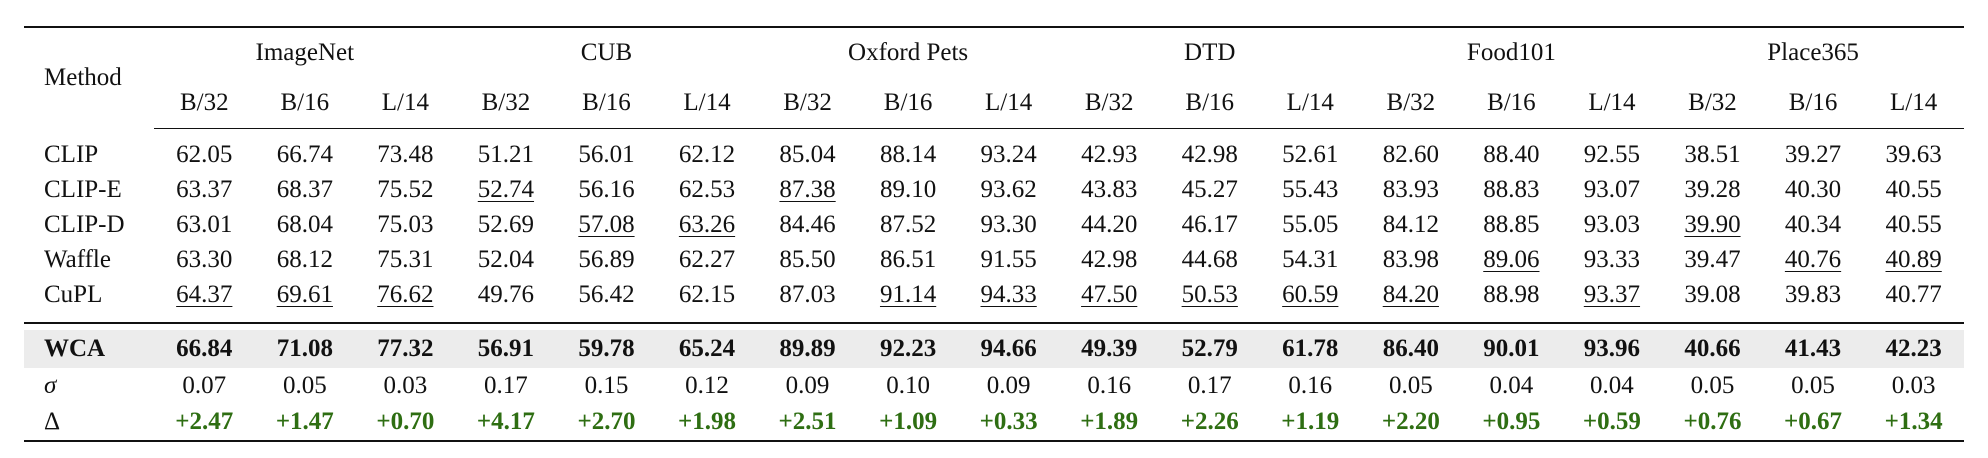 This screenshot has width=1988, height=458. Describe the element at coordinates (1310, 259) in the screenshot. I see `score-cell: 54.31` at that location.